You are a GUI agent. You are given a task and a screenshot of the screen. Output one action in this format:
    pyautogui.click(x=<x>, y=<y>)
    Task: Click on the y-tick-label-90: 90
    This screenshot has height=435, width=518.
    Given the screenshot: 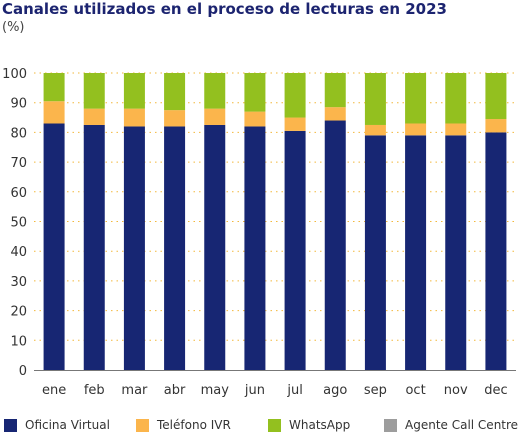 What is the action you would take?
    pyautogui.click(x=18, y=104)
    